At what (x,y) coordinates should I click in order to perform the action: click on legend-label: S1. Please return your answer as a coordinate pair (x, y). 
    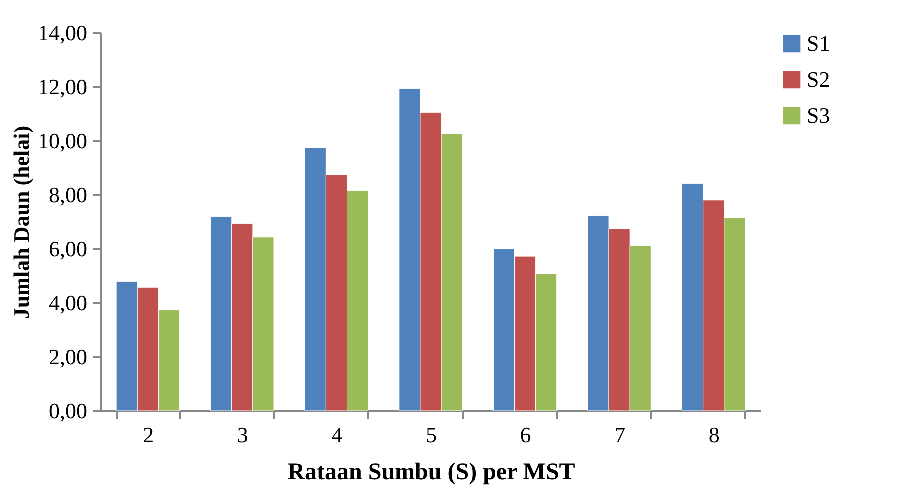
    Looking at the image, I should click on (818, 43).